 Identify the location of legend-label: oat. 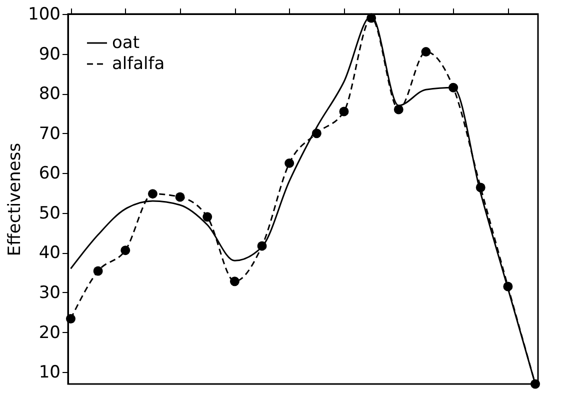
(126, 43).